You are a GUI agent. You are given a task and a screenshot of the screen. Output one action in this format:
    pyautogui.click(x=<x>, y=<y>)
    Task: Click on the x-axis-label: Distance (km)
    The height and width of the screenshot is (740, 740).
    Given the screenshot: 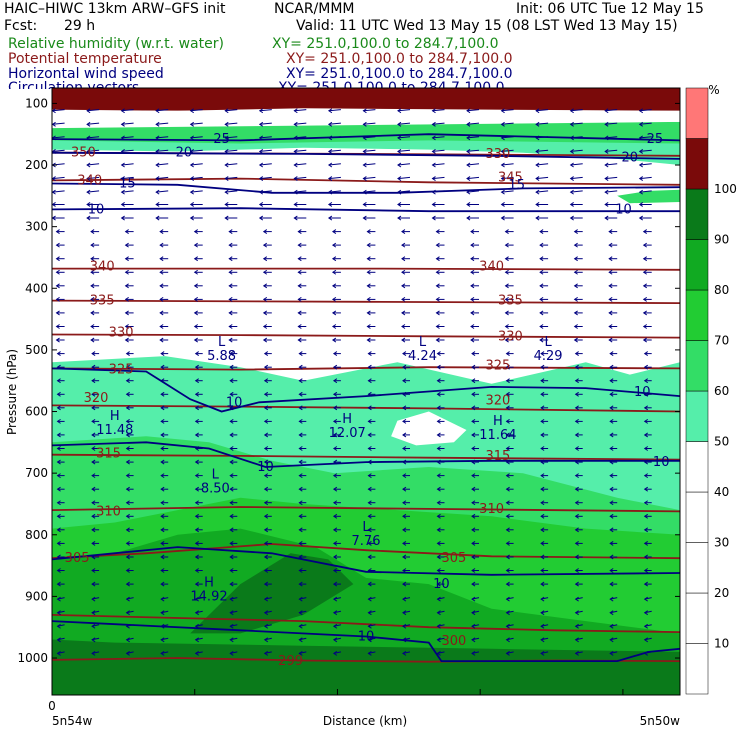 What is the action you would take?
    pyautogui.click(x=365, y=721)
    